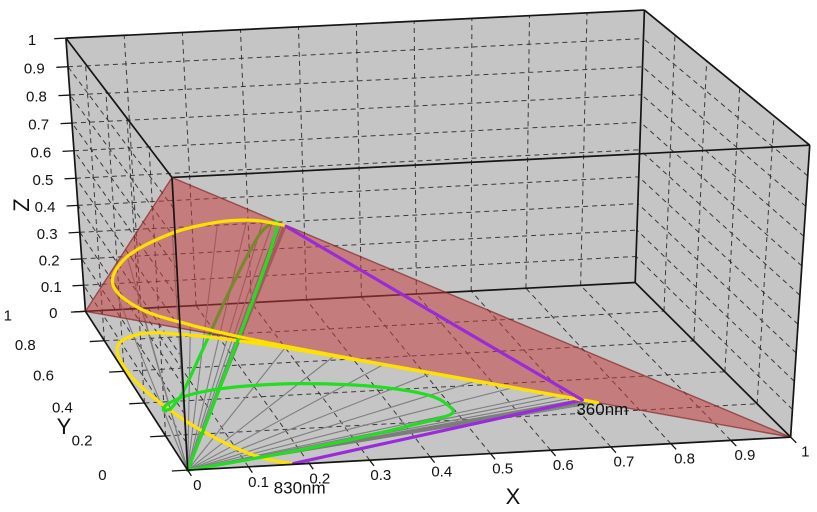 This screenshot has width=817, height=512. What do you see at coordinates (237, 408) in the screenshot?
I see `ray-550nm` at bounding box center [237, 408].